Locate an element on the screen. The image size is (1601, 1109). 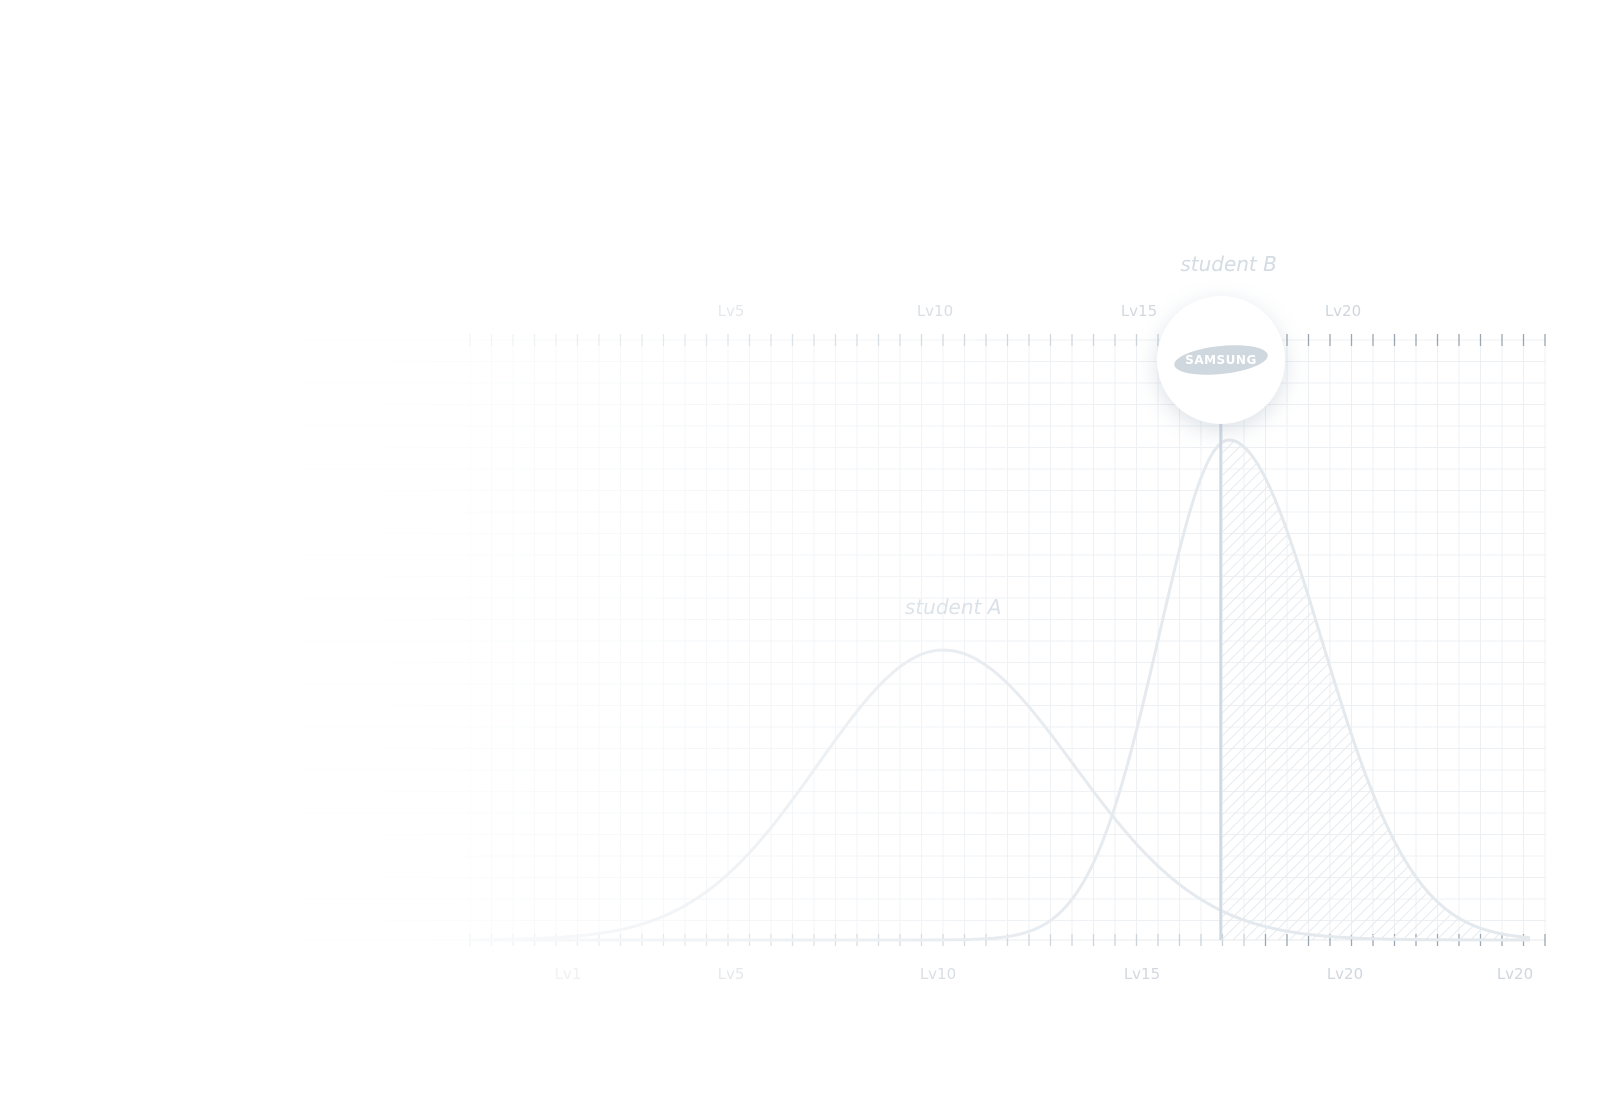
samsung-badge: SAMSUNG is located at coordinates (1220, 360).